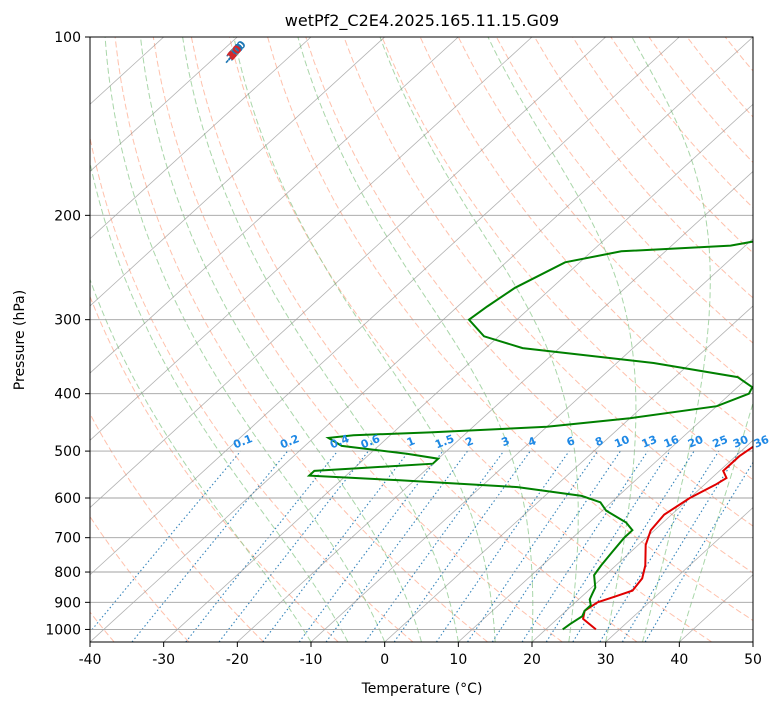 This screenshot has width=775, height=708. Describe the element at coordinates (90, 660) in the screenshot. I see `x-tick-label: -40` at that location.